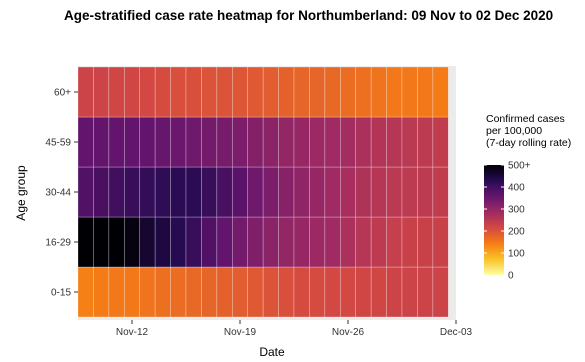 Image resolution: width=585 pixels, height=362 pixels. I want to click on y-tick-label: 0-15, so click(61, 293).